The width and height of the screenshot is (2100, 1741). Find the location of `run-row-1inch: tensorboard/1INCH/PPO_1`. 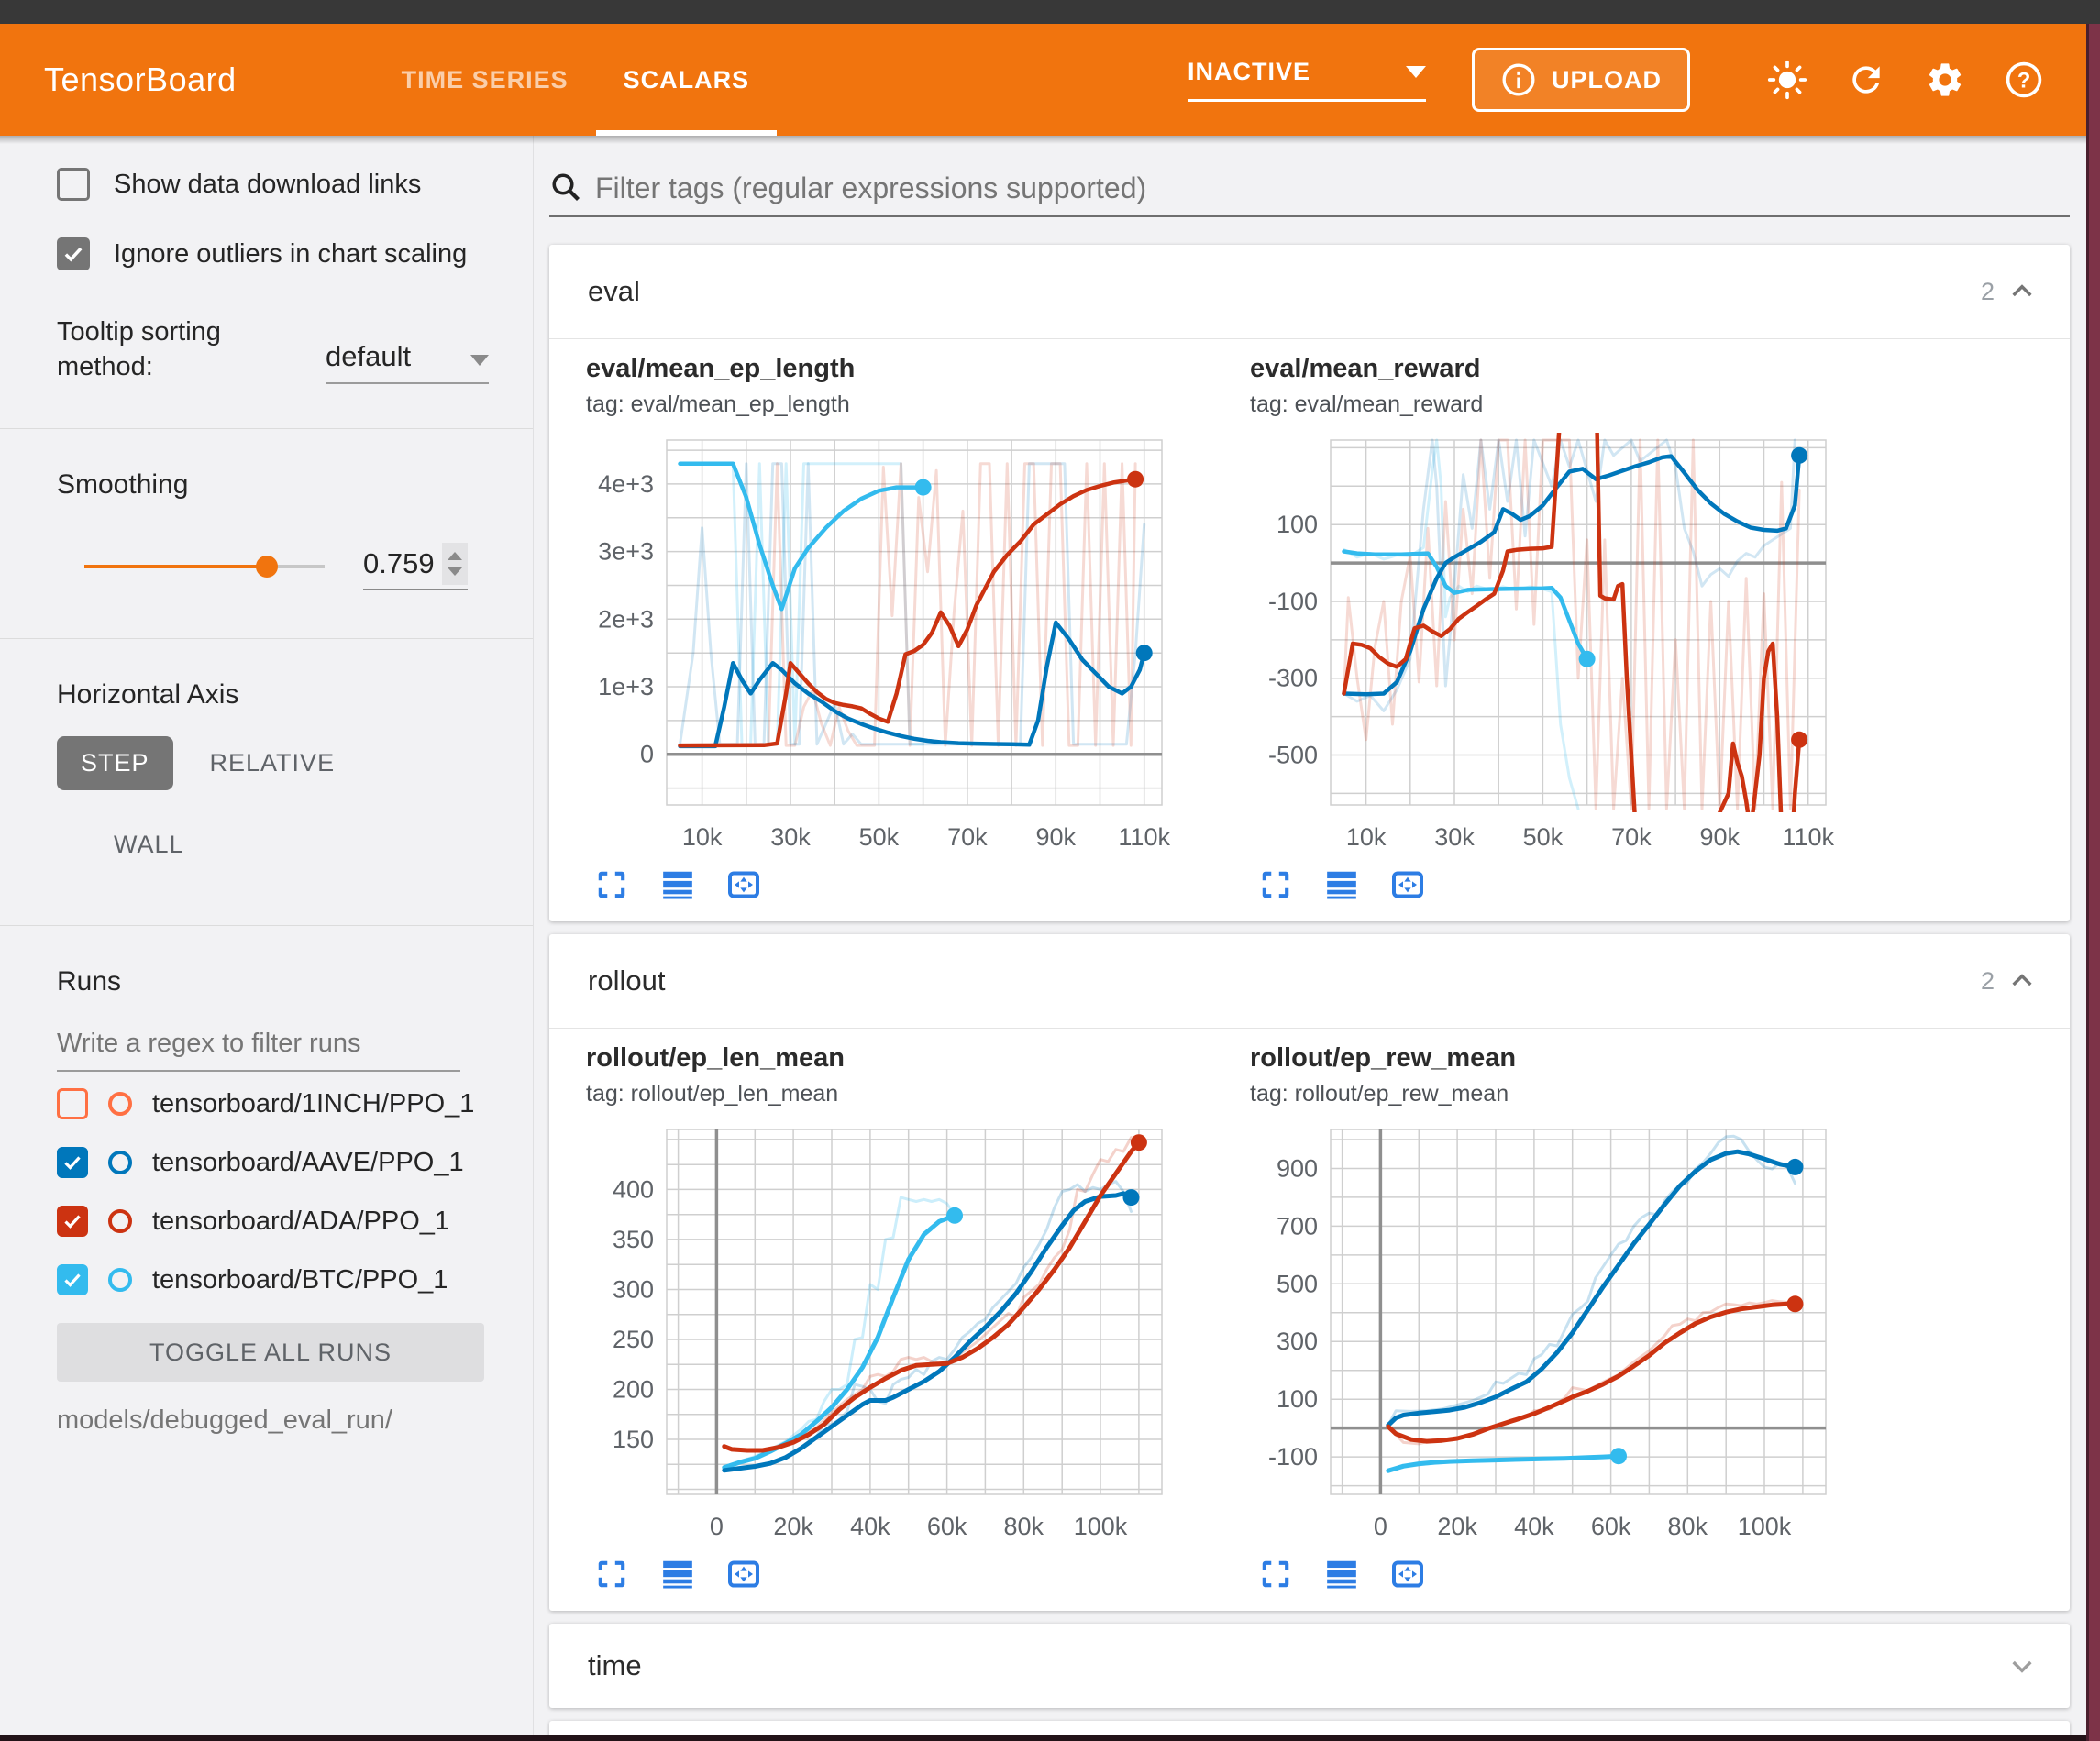

run-row-1inch: tensorboard/1INCH/PPO_1 is located at coordinates (295, 1103).